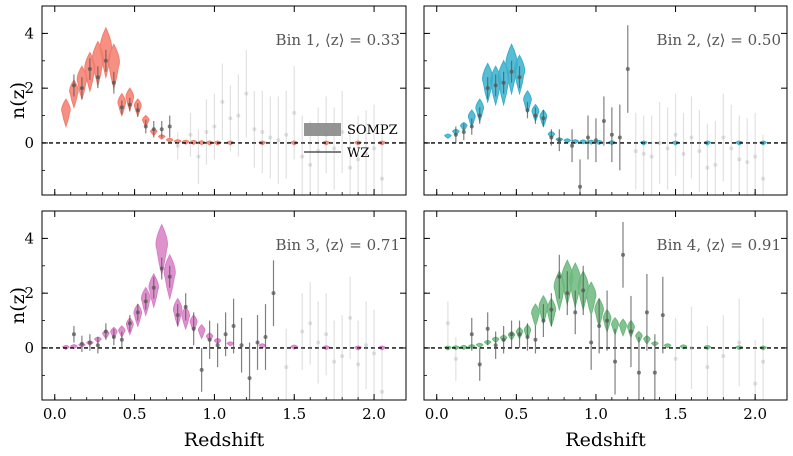  I want to click on bin-label: Bin 4, ⟨z⟩ = 0.91, so click(719, 245).